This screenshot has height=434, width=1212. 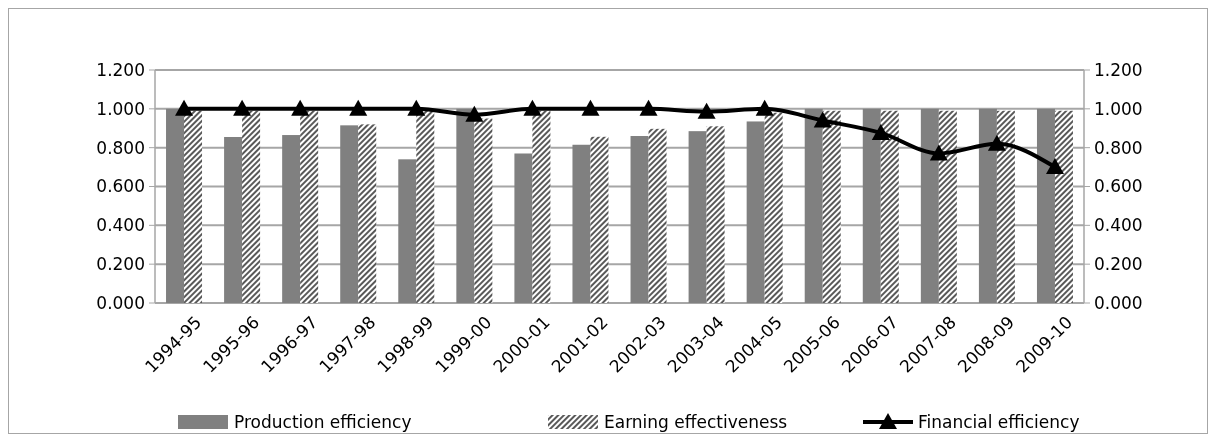 What do you see at coordinates (1118, 186) in the screenshot?
I see `y2-tick-label: 0.600` at bounding box center [1118, 186].